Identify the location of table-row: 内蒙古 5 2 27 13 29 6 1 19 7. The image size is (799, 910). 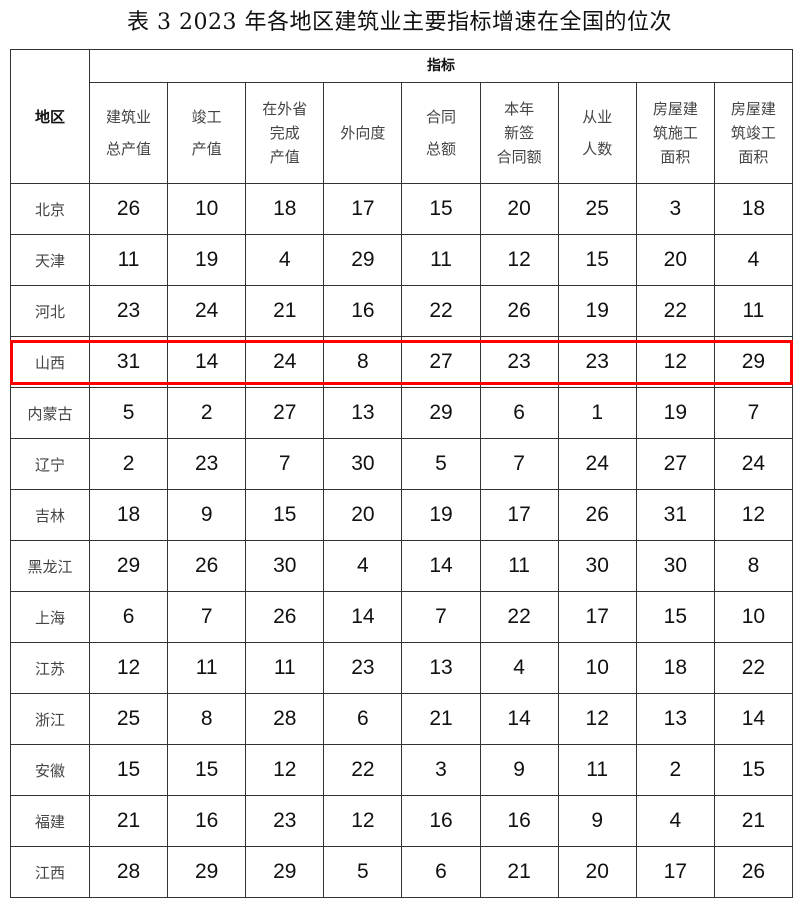
(402, 413).